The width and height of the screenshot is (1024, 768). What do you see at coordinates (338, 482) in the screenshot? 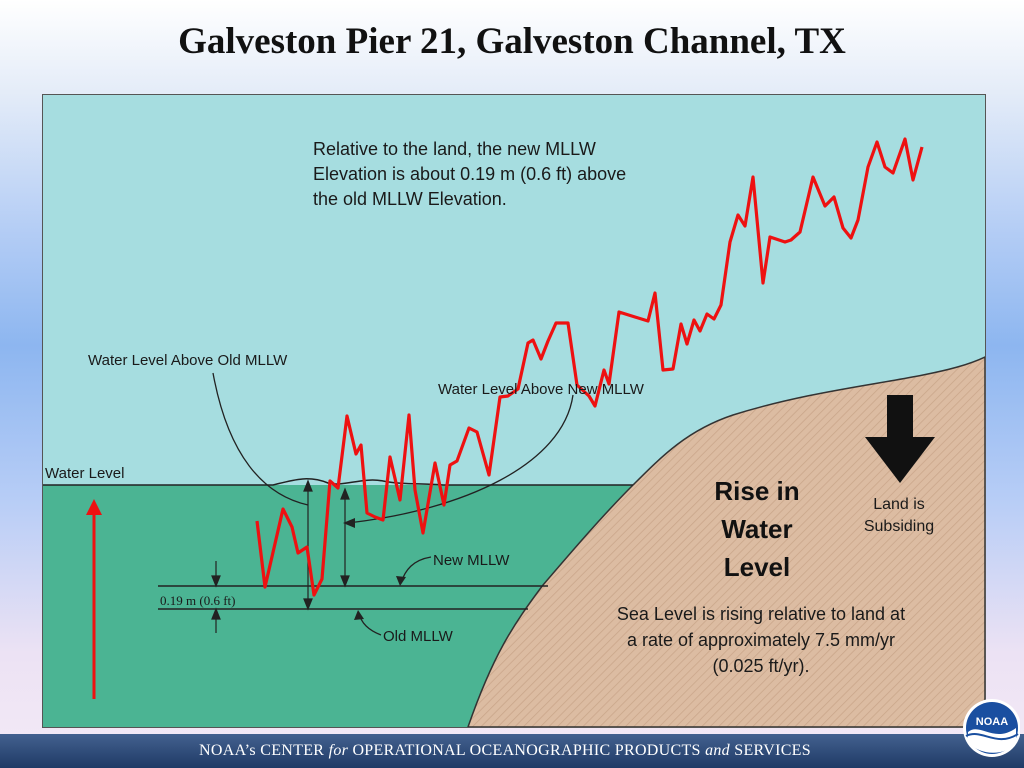
I see `water-surface` at bounding box center [338, 482].